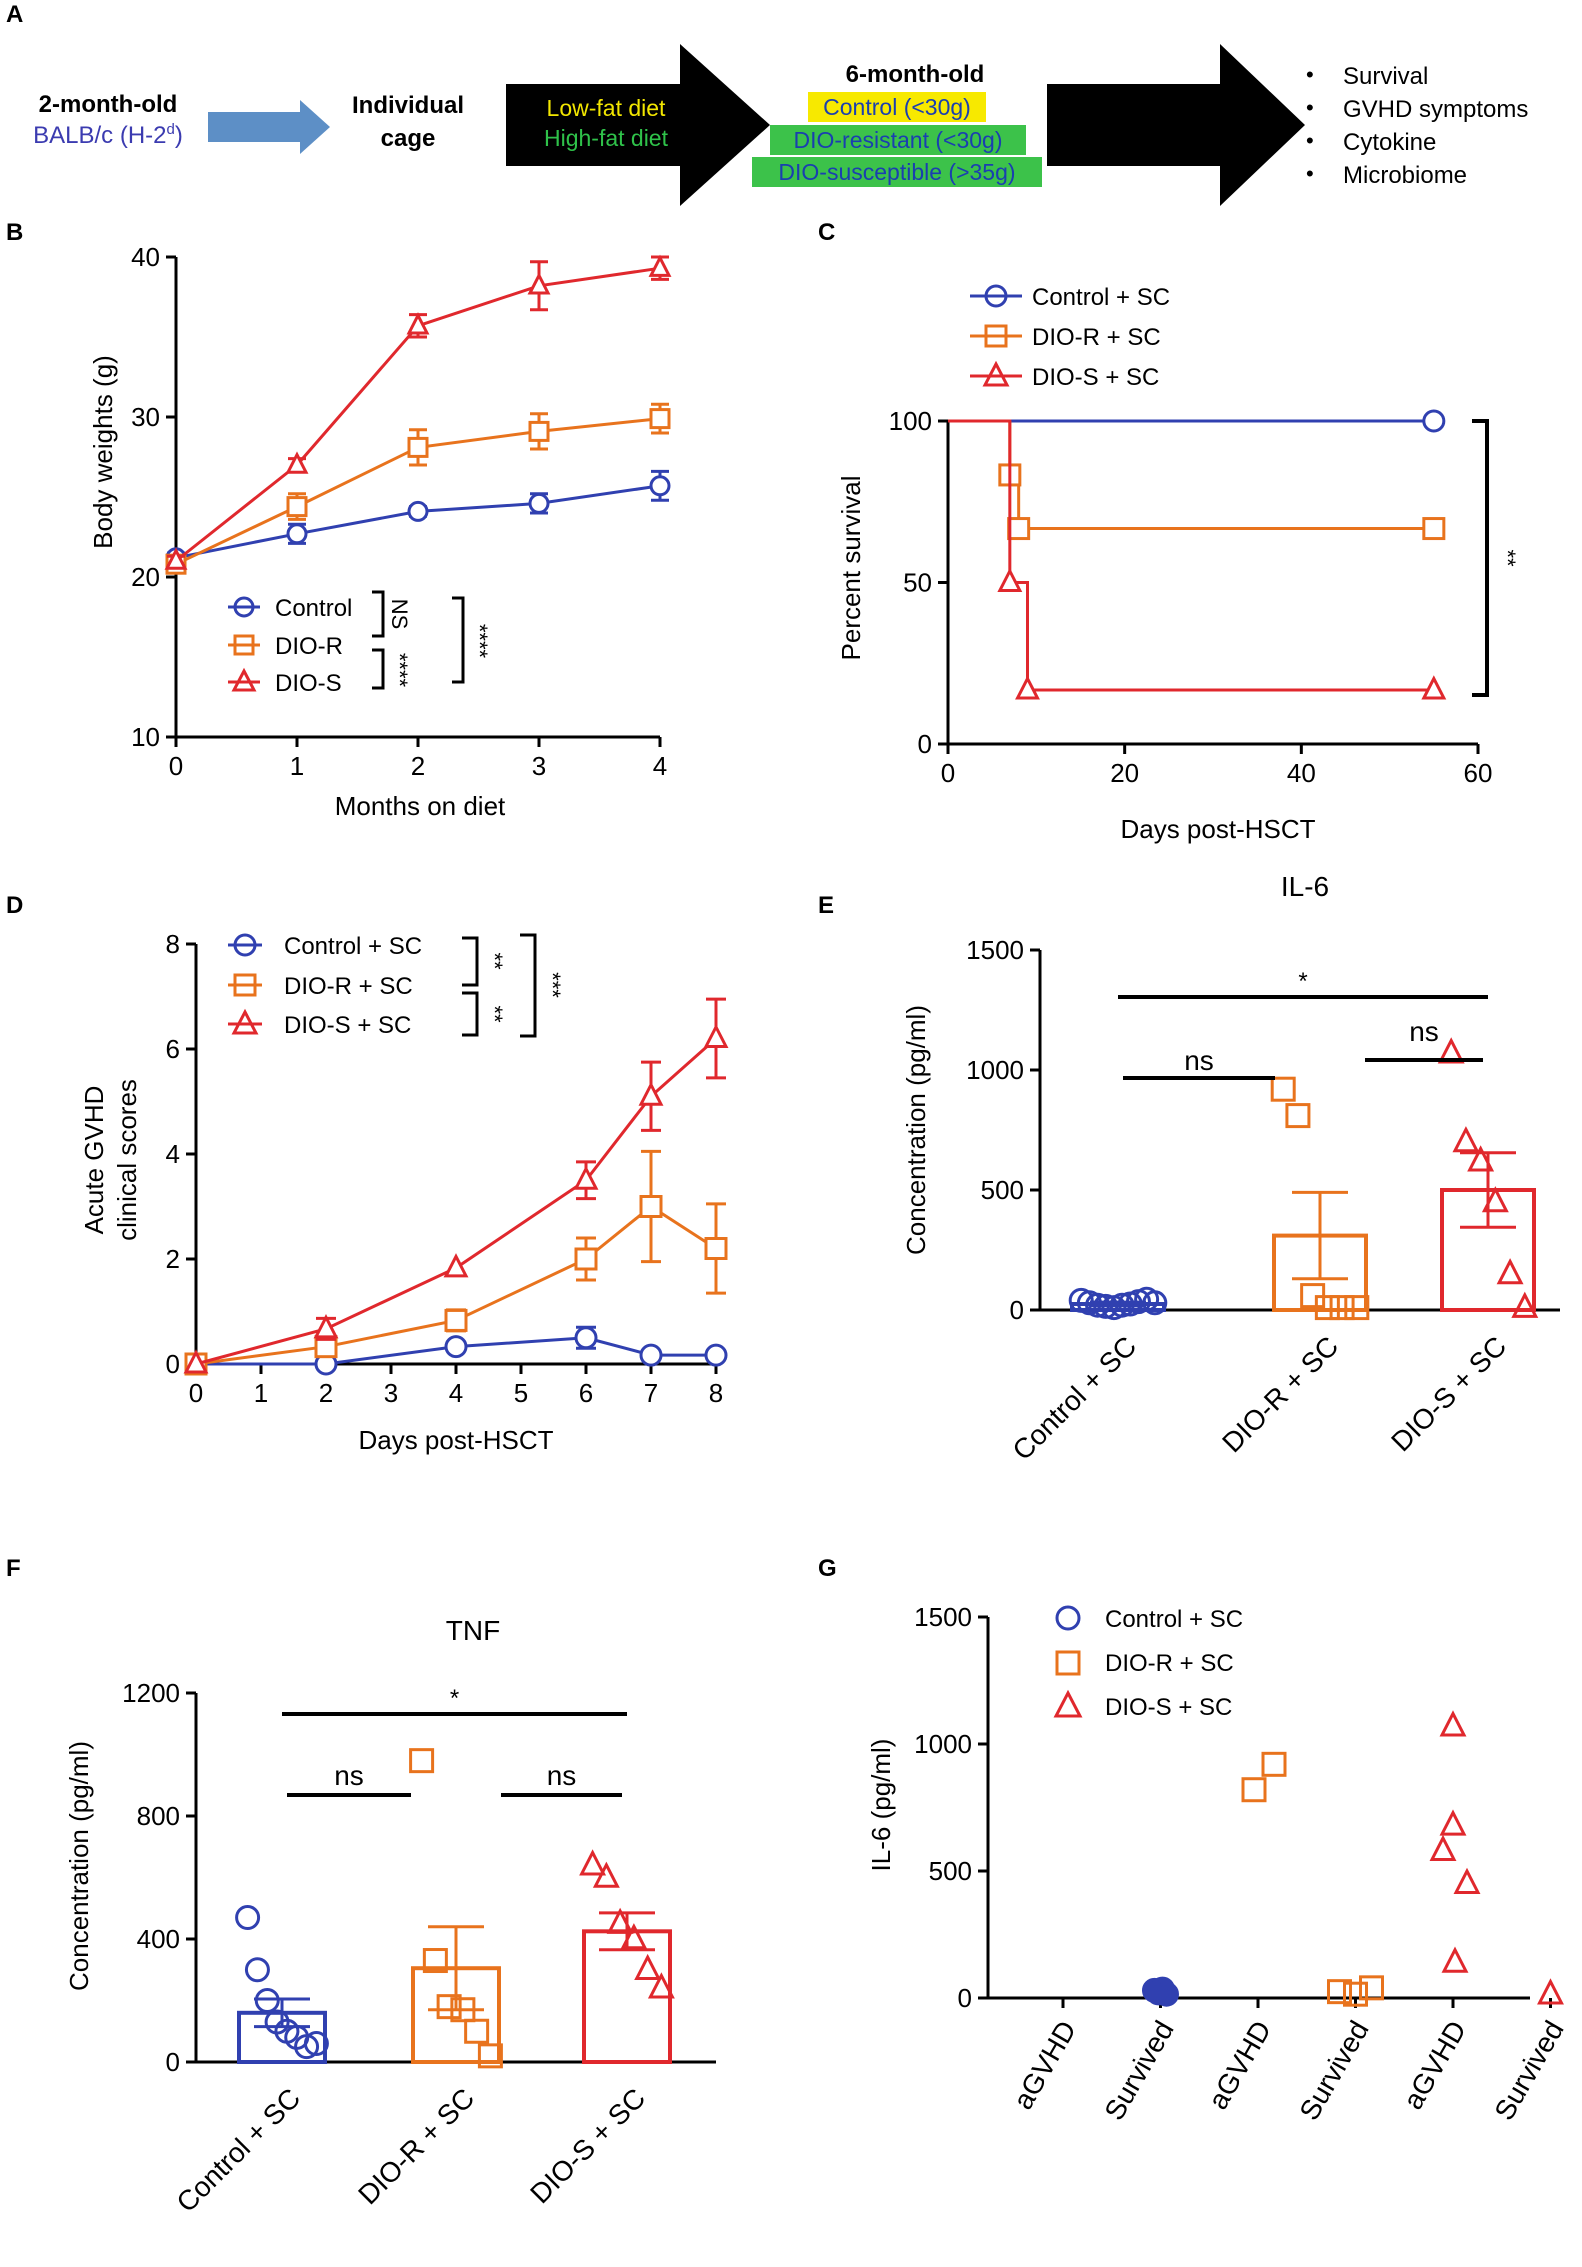  Describe the element at coordinates (238, 2150) in the screenshot. I see `chart-f-category-0: Control + SC` at that location.